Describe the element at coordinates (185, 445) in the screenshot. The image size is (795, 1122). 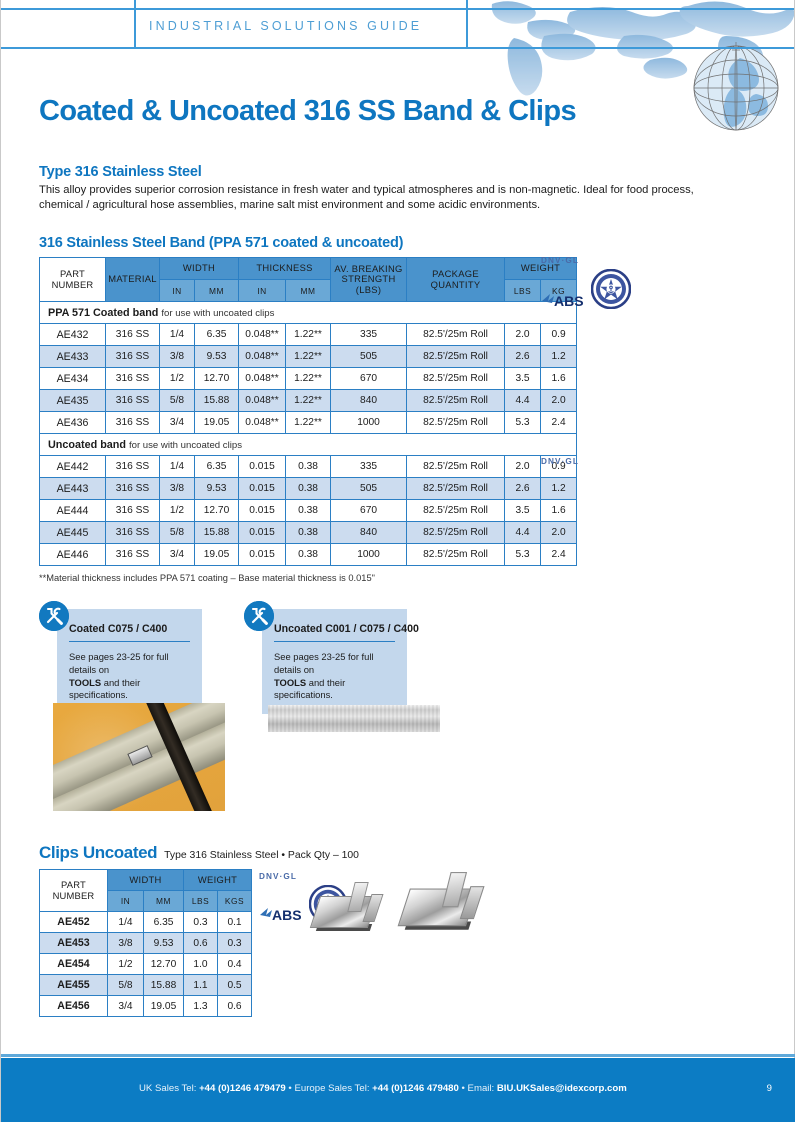
I see `group-label-rest: for use with uncoated clips` at that location.